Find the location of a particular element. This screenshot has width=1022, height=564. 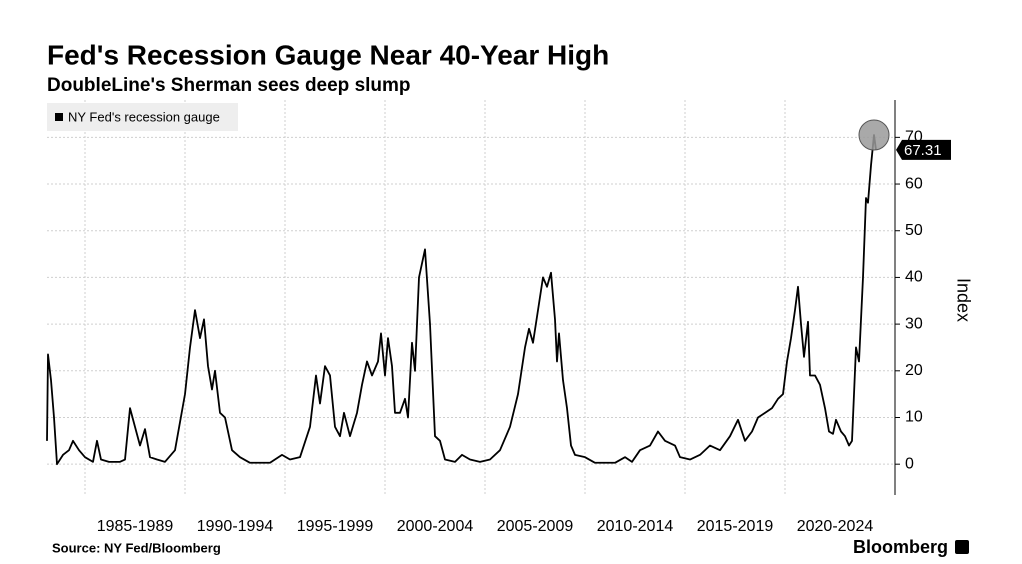

x-tick-label: 1990-1994 is located at coordinates (235, 526).